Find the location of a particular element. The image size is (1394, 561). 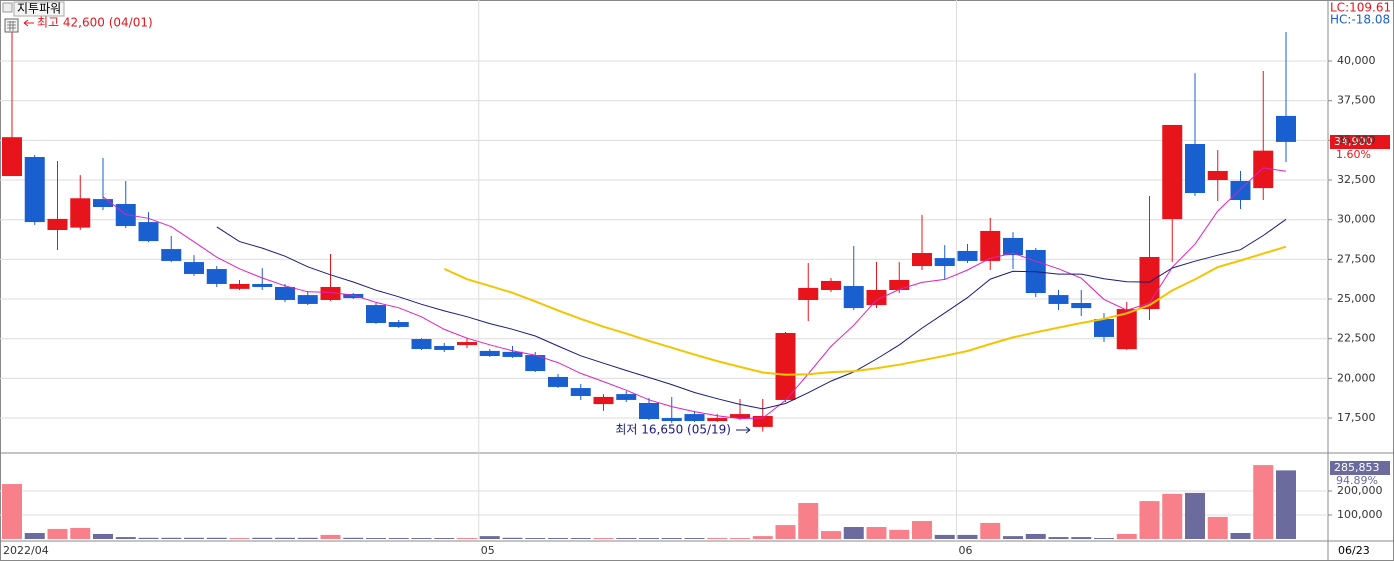

y-tick-label: 25,000 is located at coordinates (1356, 298).